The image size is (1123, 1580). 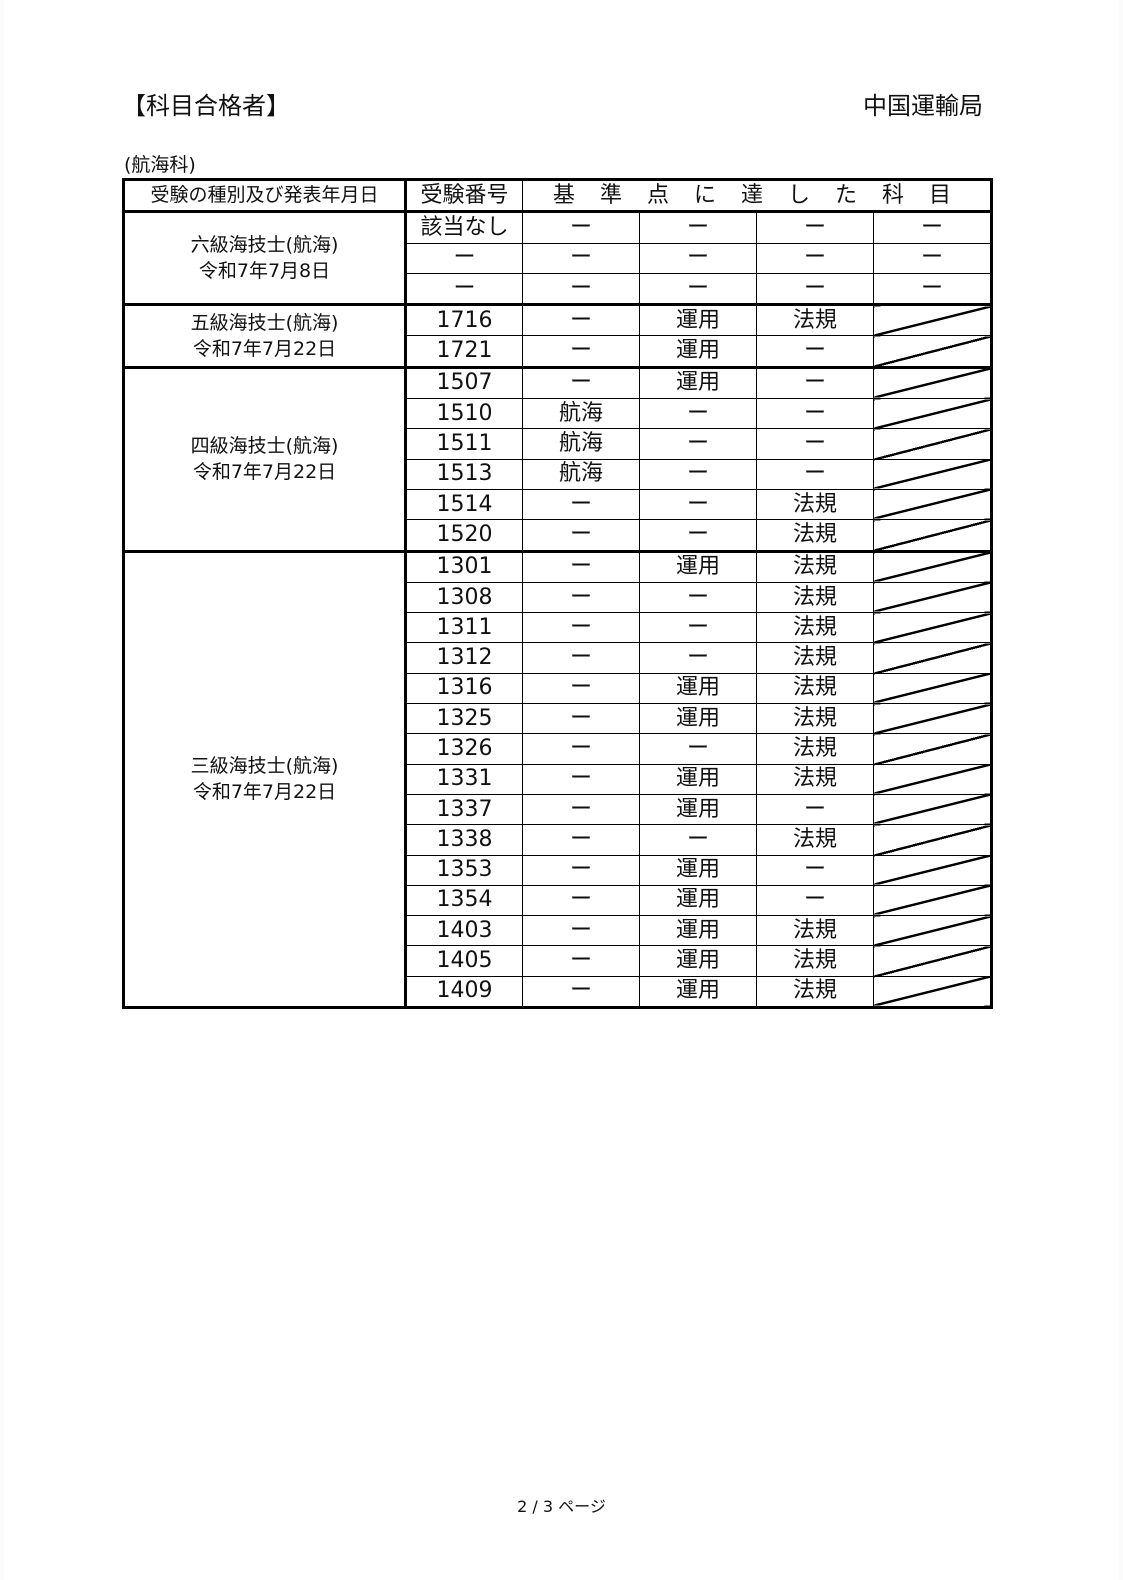 What do you see at coordinates (464, 195) in the screenshot?
I see `header-exam-number: 受験番号` at bounding box center [464, 195].